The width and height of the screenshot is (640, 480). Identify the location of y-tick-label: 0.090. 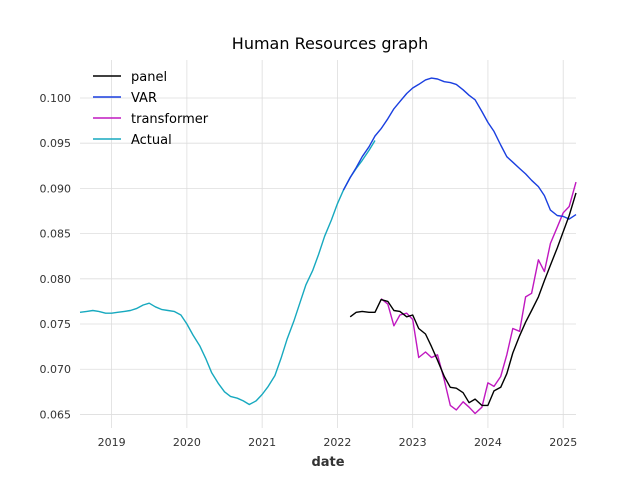
(56, 188).